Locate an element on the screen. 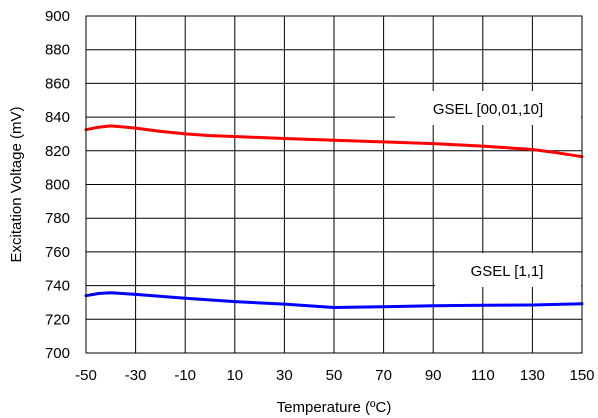 The width and height of the screenshot is (598, 418). y-tick-label: 800 is located at coordinates (57, 185).